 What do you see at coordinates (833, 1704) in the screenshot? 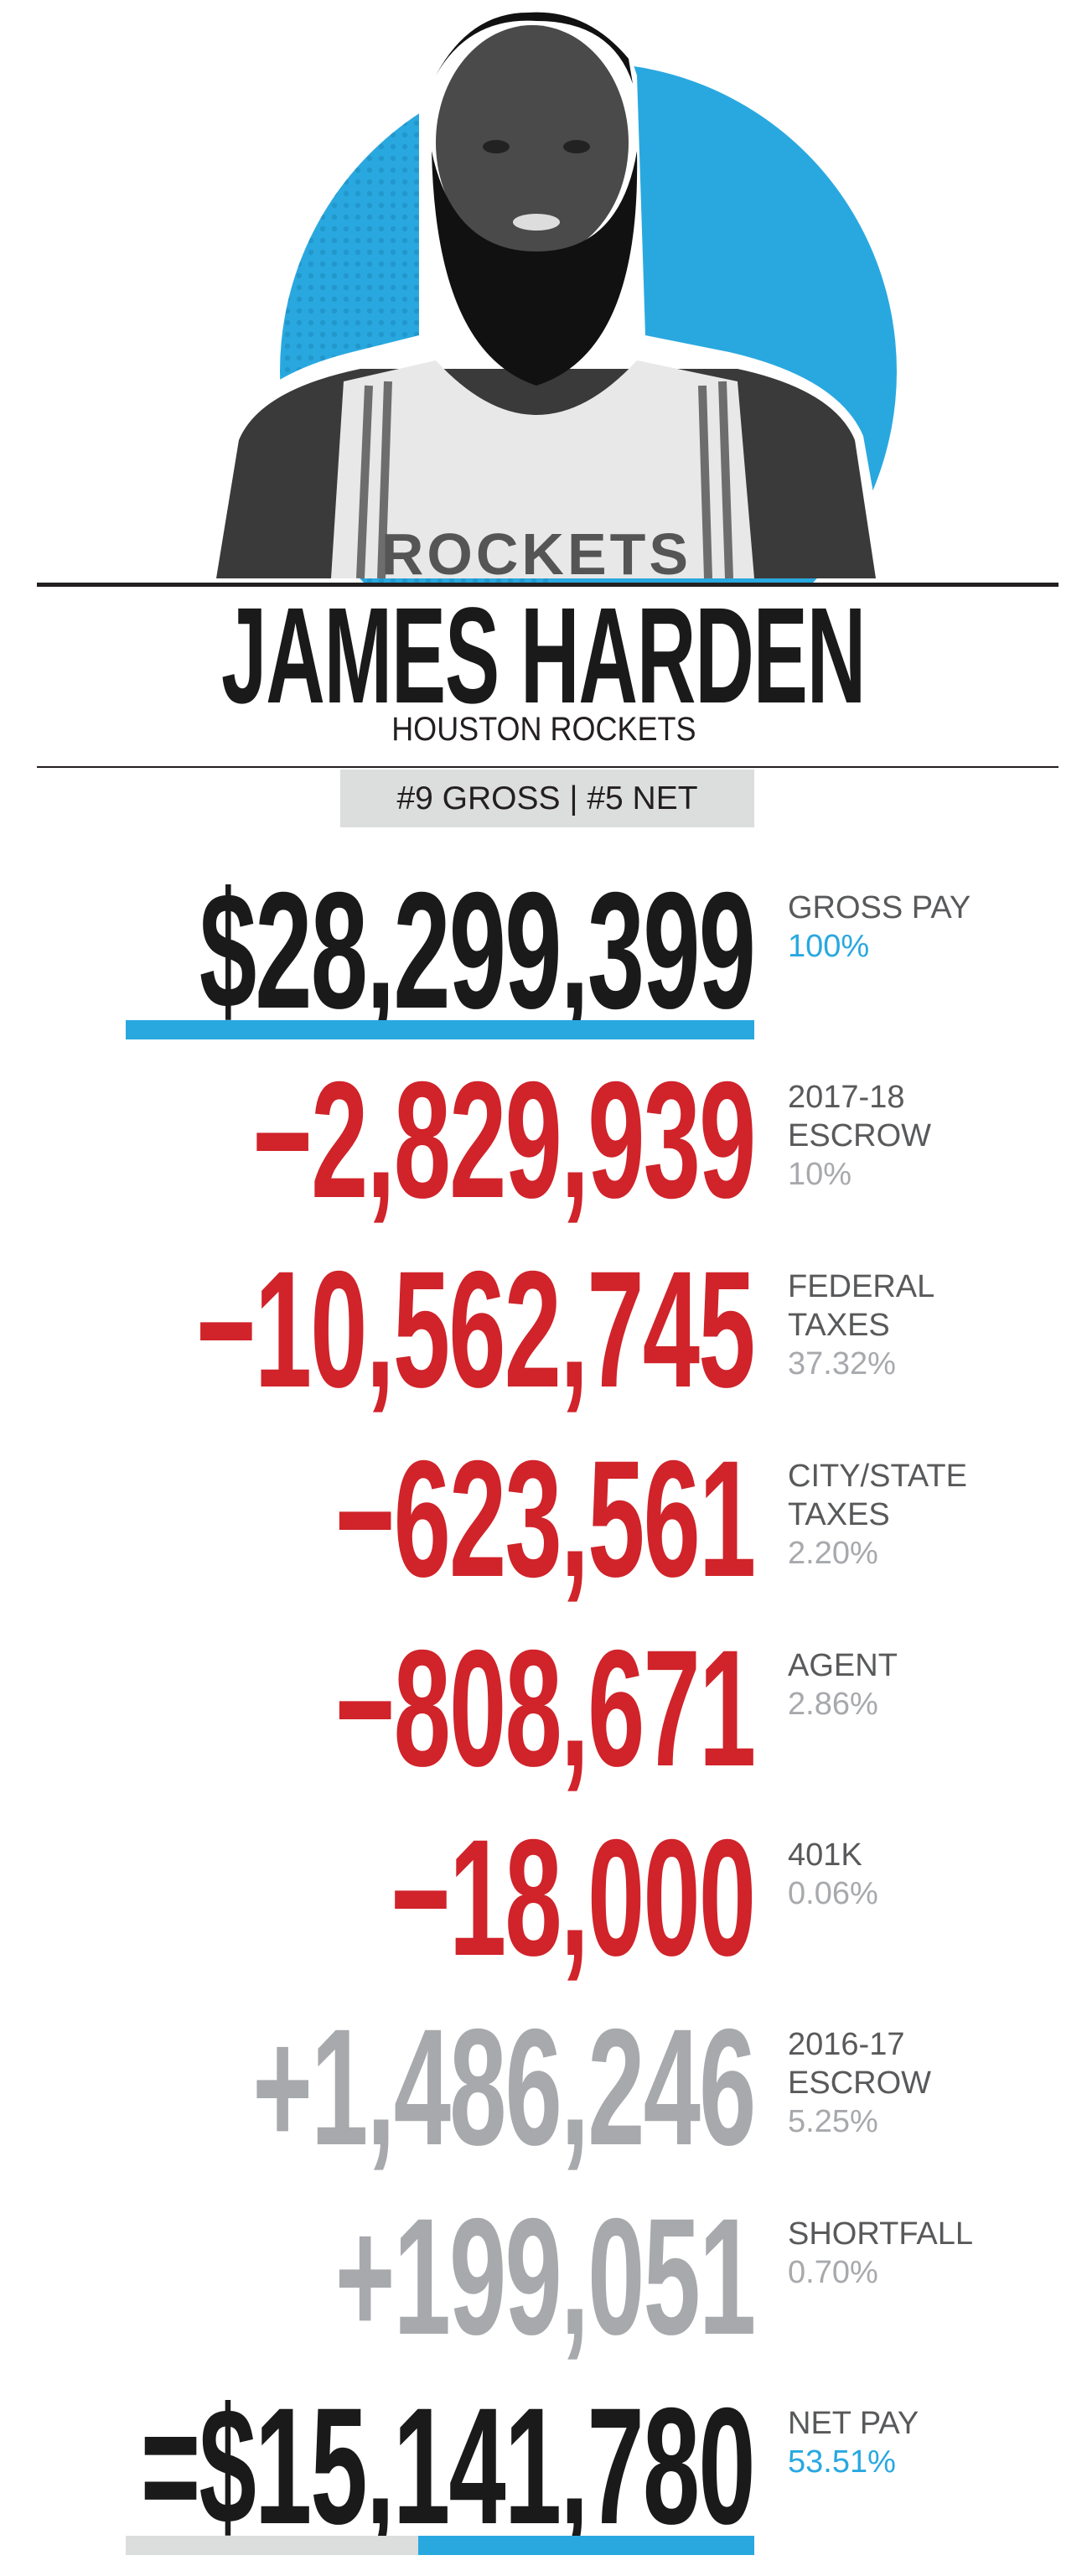
I see `percent: 2.86%` at bounding box center [833, 1704].